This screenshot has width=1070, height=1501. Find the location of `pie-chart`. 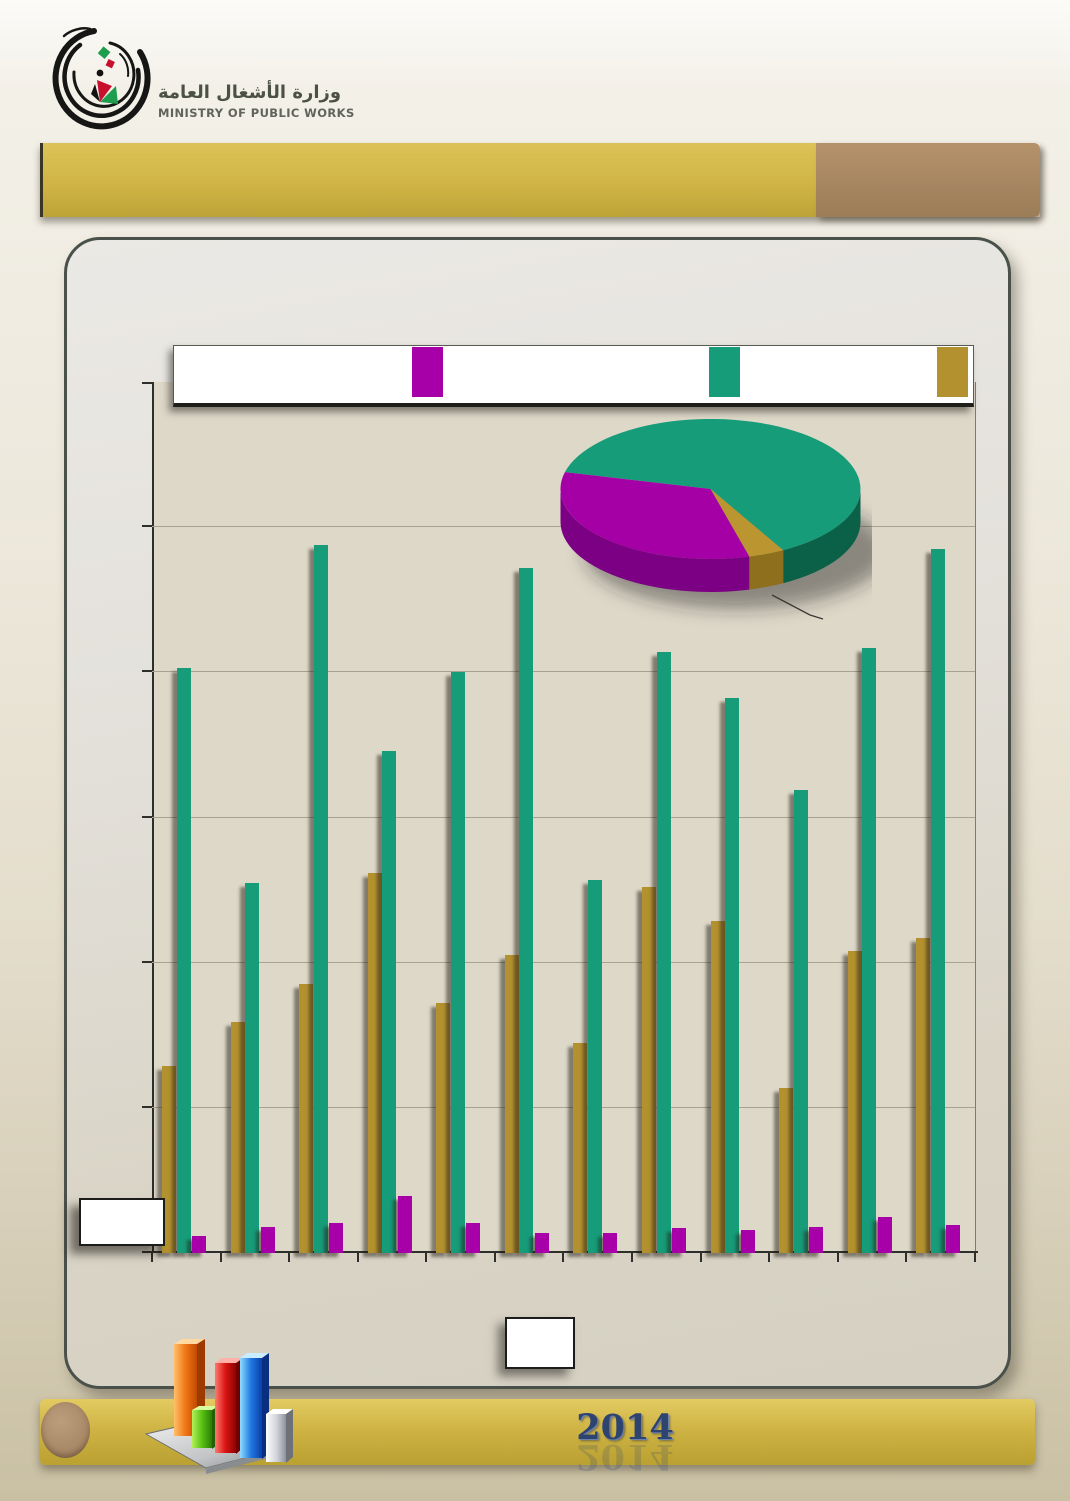

pie-chart is located at coordinates (724, 527).